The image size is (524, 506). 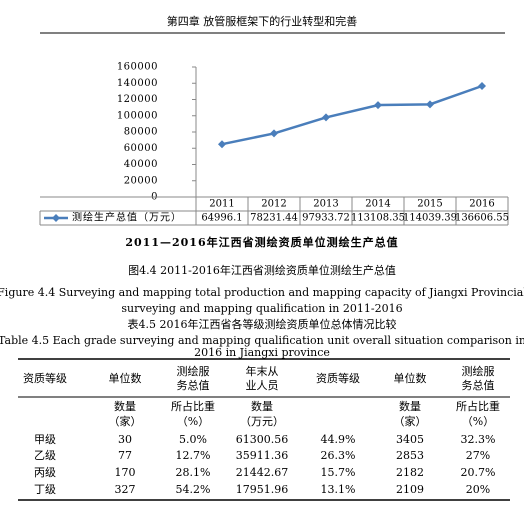 I want to click on table-cell: 数量（万元）, so click(x=262, y=414).